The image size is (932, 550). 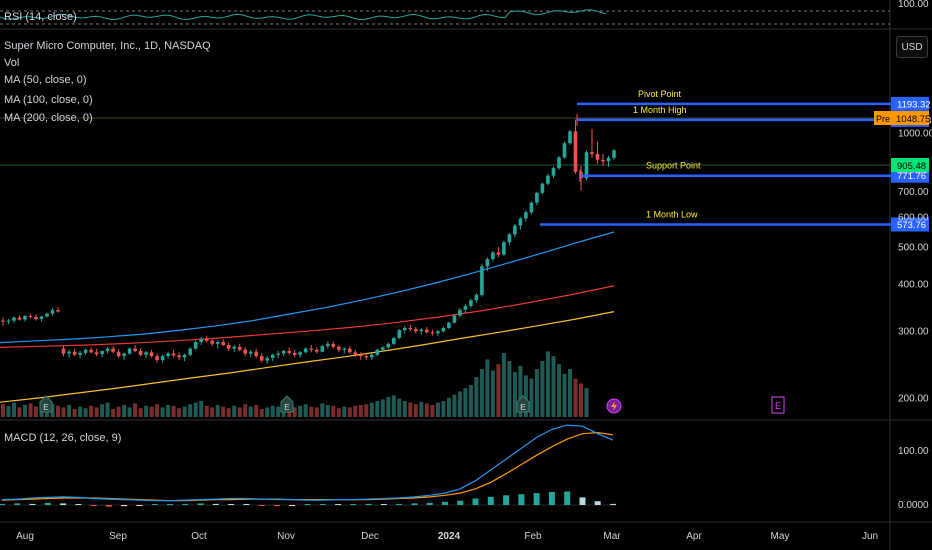 What do you see at coordinates (307, 287) in the screenshot?
I see `ma50-line` at bounding box center [307, 287].